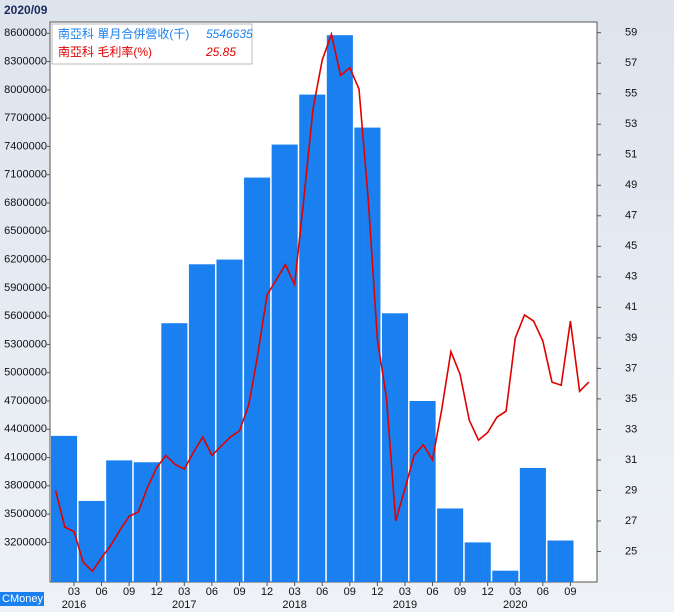 This screenshot has width=674, height=612. What do you see at coordinates (631, 33) in the screenshot?
I see `y2-tick-label: 59` at bounding box center [631, 33].